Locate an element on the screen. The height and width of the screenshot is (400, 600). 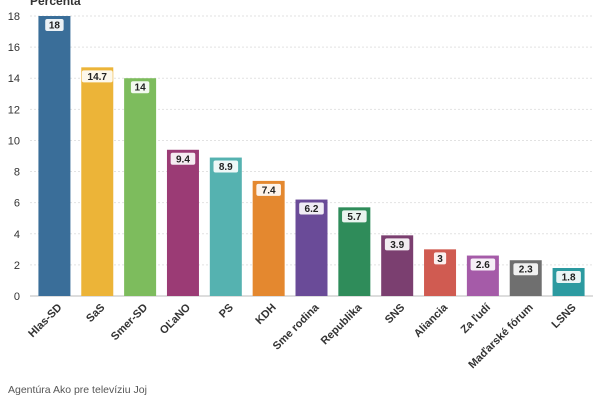
x-tick-label: Za ľudí is located at coordinates (476, 318).